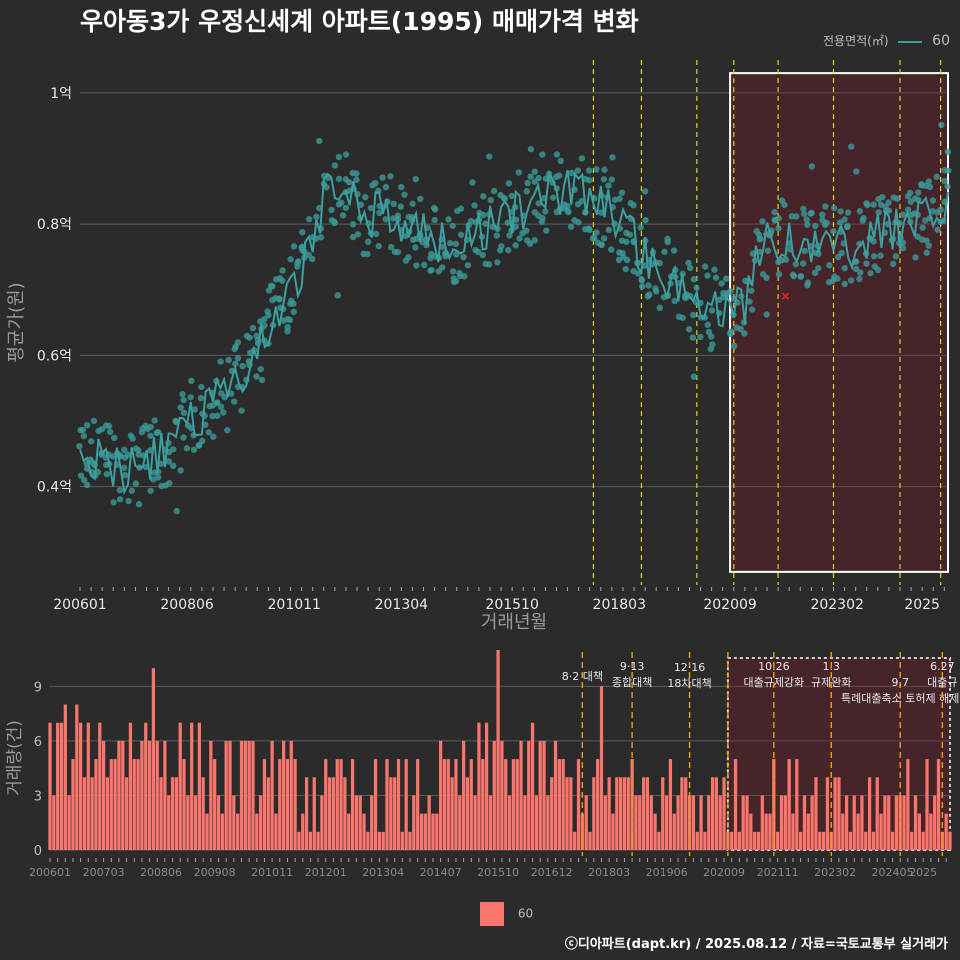  I want to click on price-x-tick-label: 201803, so click(619, 605).